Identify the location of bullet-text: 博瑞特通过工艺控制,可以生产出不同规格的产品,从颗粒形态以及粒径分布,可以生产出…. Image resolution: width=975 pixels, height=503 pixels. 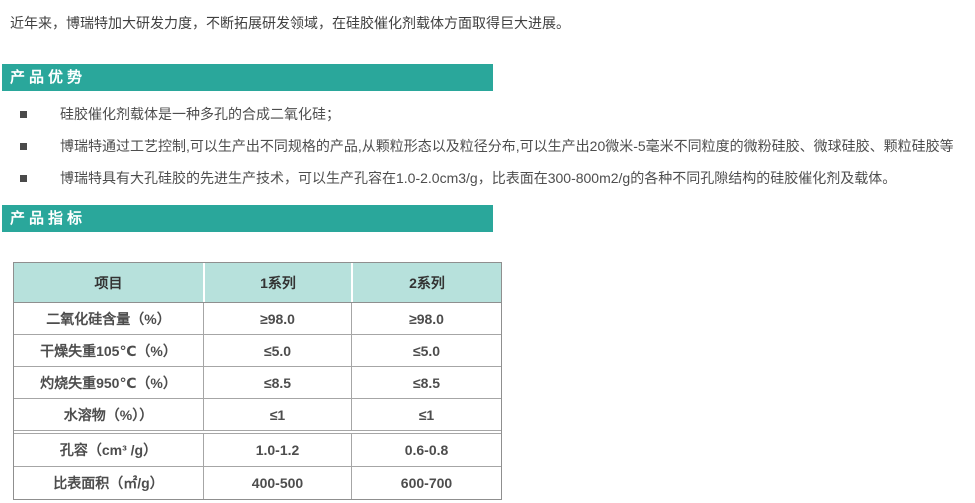
(507, 146).